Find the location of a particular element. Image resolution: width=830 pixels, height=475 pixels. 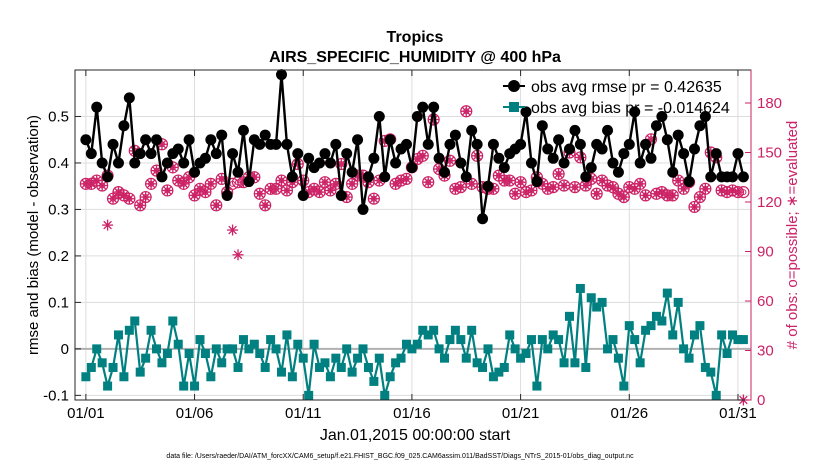

y-axis-right-label: # of obs: o=possible; ∗=evaluated is located at coordinates (792, 235).